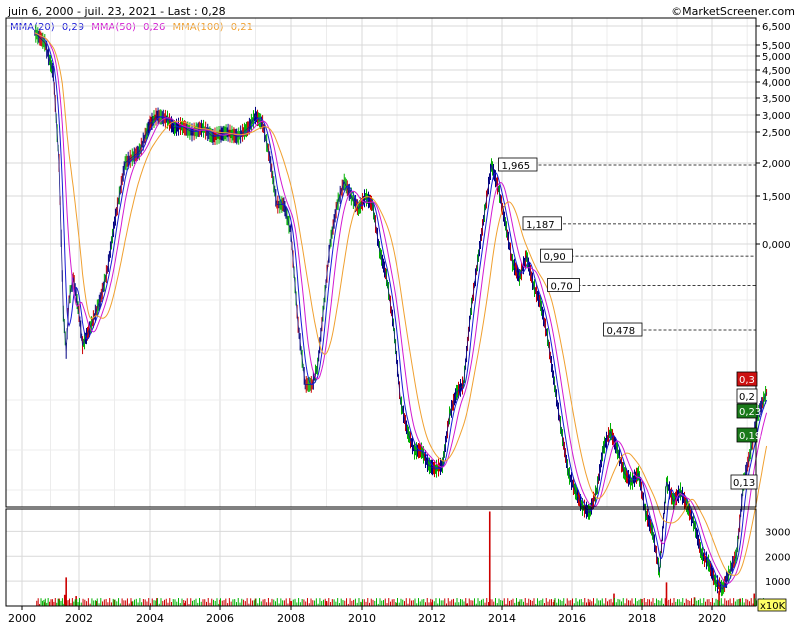  I want to click on legend: MMA(20) 0,29 MMA(50) 0,26 MMA(100) 0,21, so click(133, 27).